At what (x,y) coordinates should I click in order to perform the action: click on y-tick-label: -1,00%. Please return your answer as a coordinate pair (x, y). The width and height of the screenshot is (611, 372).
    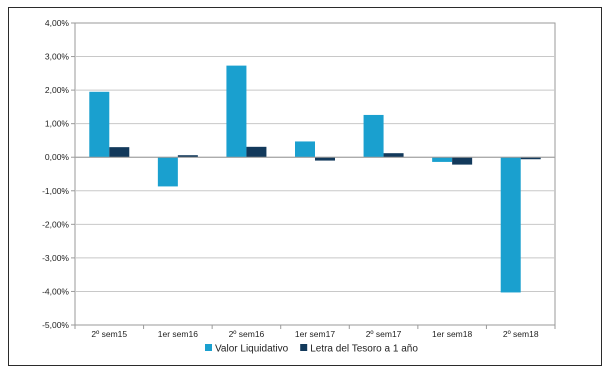
    Looking at the image, I should click on (55, 191).